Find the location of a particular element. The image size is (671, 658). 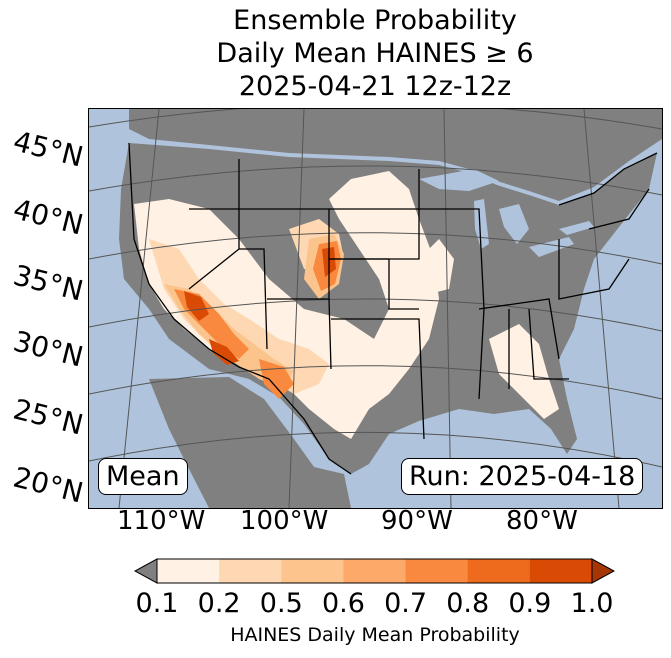

colorbar-bin-0.1 is located at coordinates (188, 571).